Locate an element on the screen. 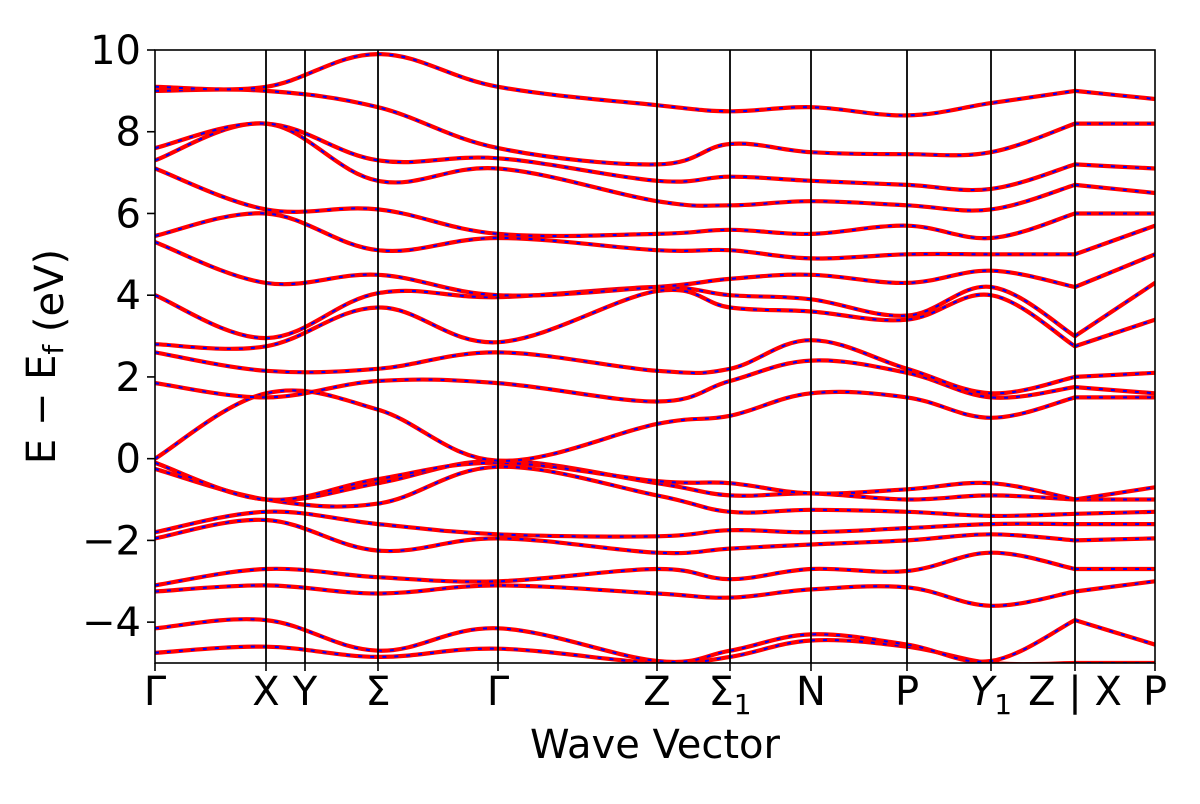 The height and width of the screenshot is (804, 1200). x-tick-label: Z is located at coordinates (656, 692).